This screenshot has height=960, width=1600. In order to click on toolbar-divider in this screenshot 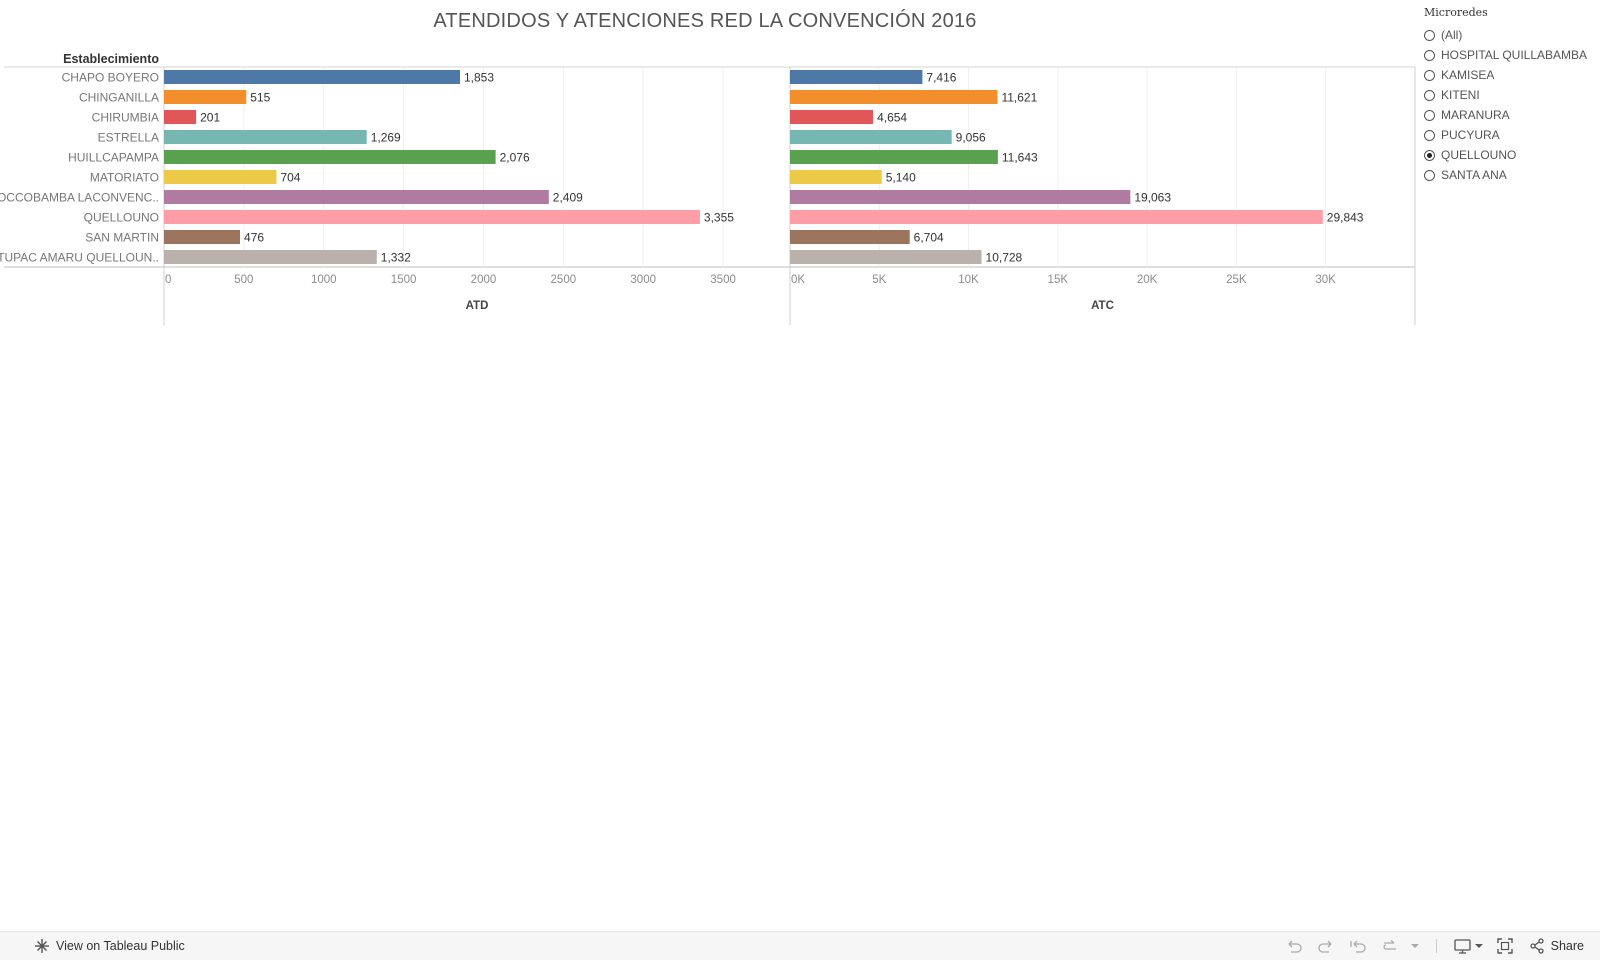, I will do `click(1436, 946)`.